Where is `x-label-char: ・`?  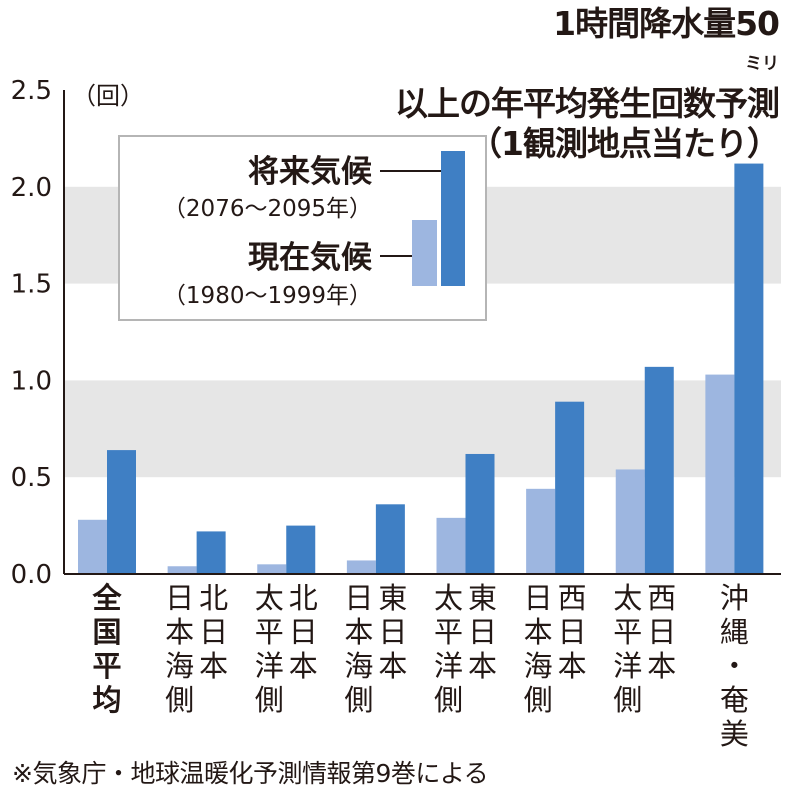 x-label-char: ・ is located at coordinates (734, 666).